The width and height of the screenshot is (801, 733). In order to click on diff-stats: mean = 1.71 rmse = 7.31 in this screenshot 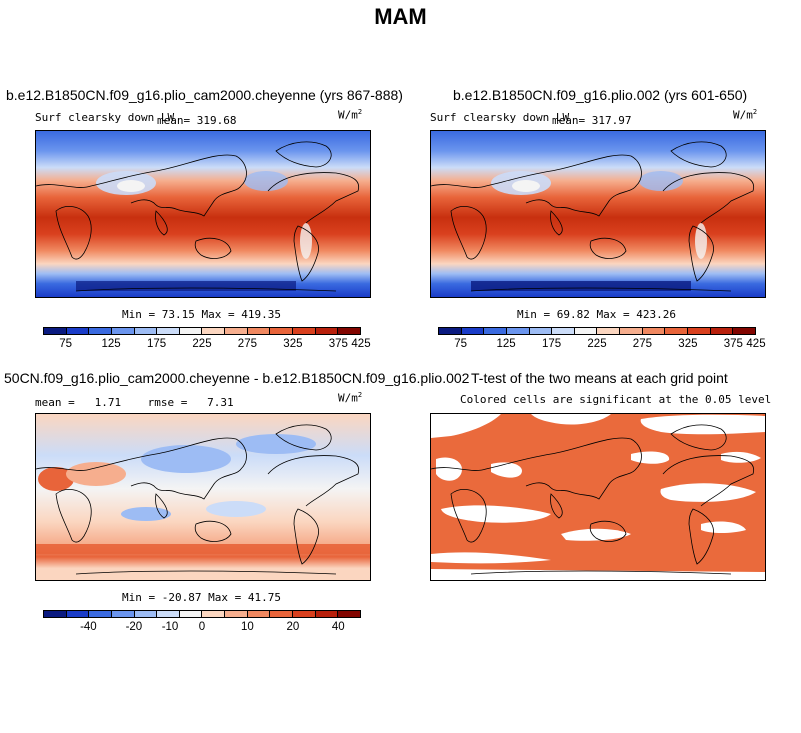, I will do `click(134, 402)`.